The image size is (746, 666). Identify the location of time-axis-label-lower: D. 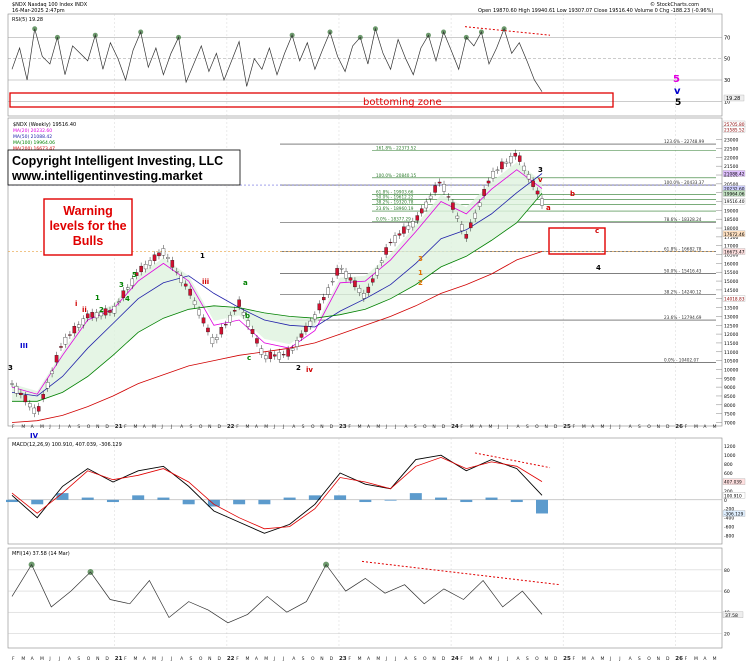
(332, 659).